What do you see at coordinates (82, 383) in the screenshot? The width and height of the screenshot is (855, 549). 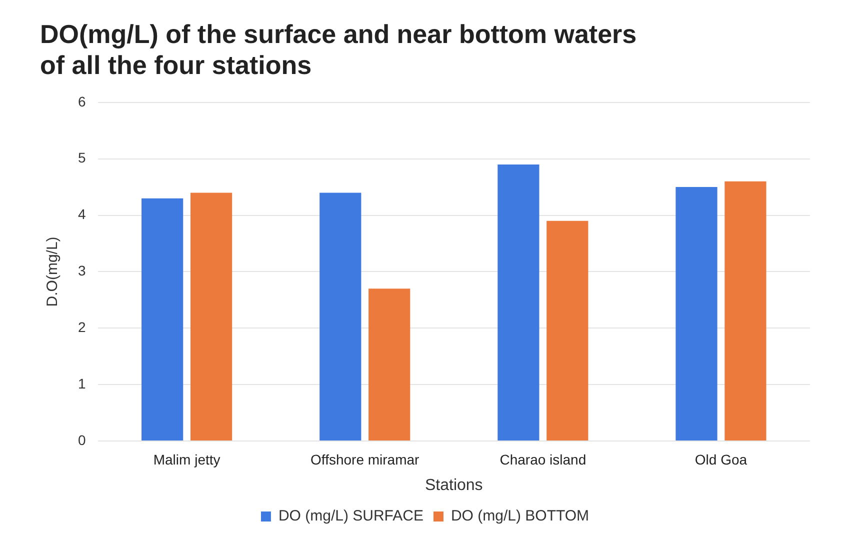 I see `y-tick-label: 1` at bounding box center [82, 383].